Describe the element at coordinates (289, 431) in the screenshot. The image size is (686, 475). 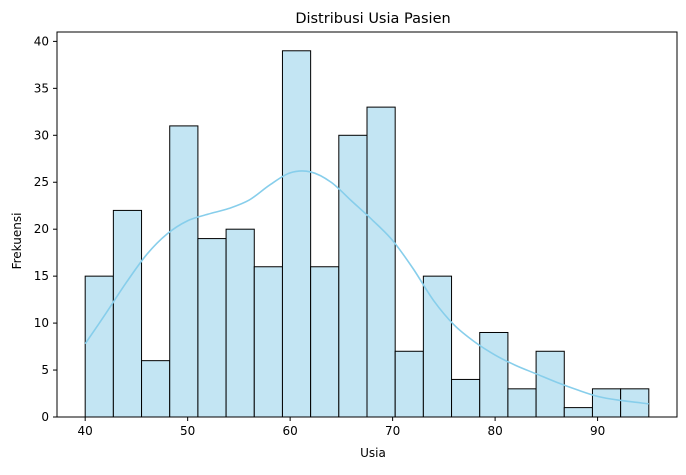
I see `x-tick-label: 60` at that location.